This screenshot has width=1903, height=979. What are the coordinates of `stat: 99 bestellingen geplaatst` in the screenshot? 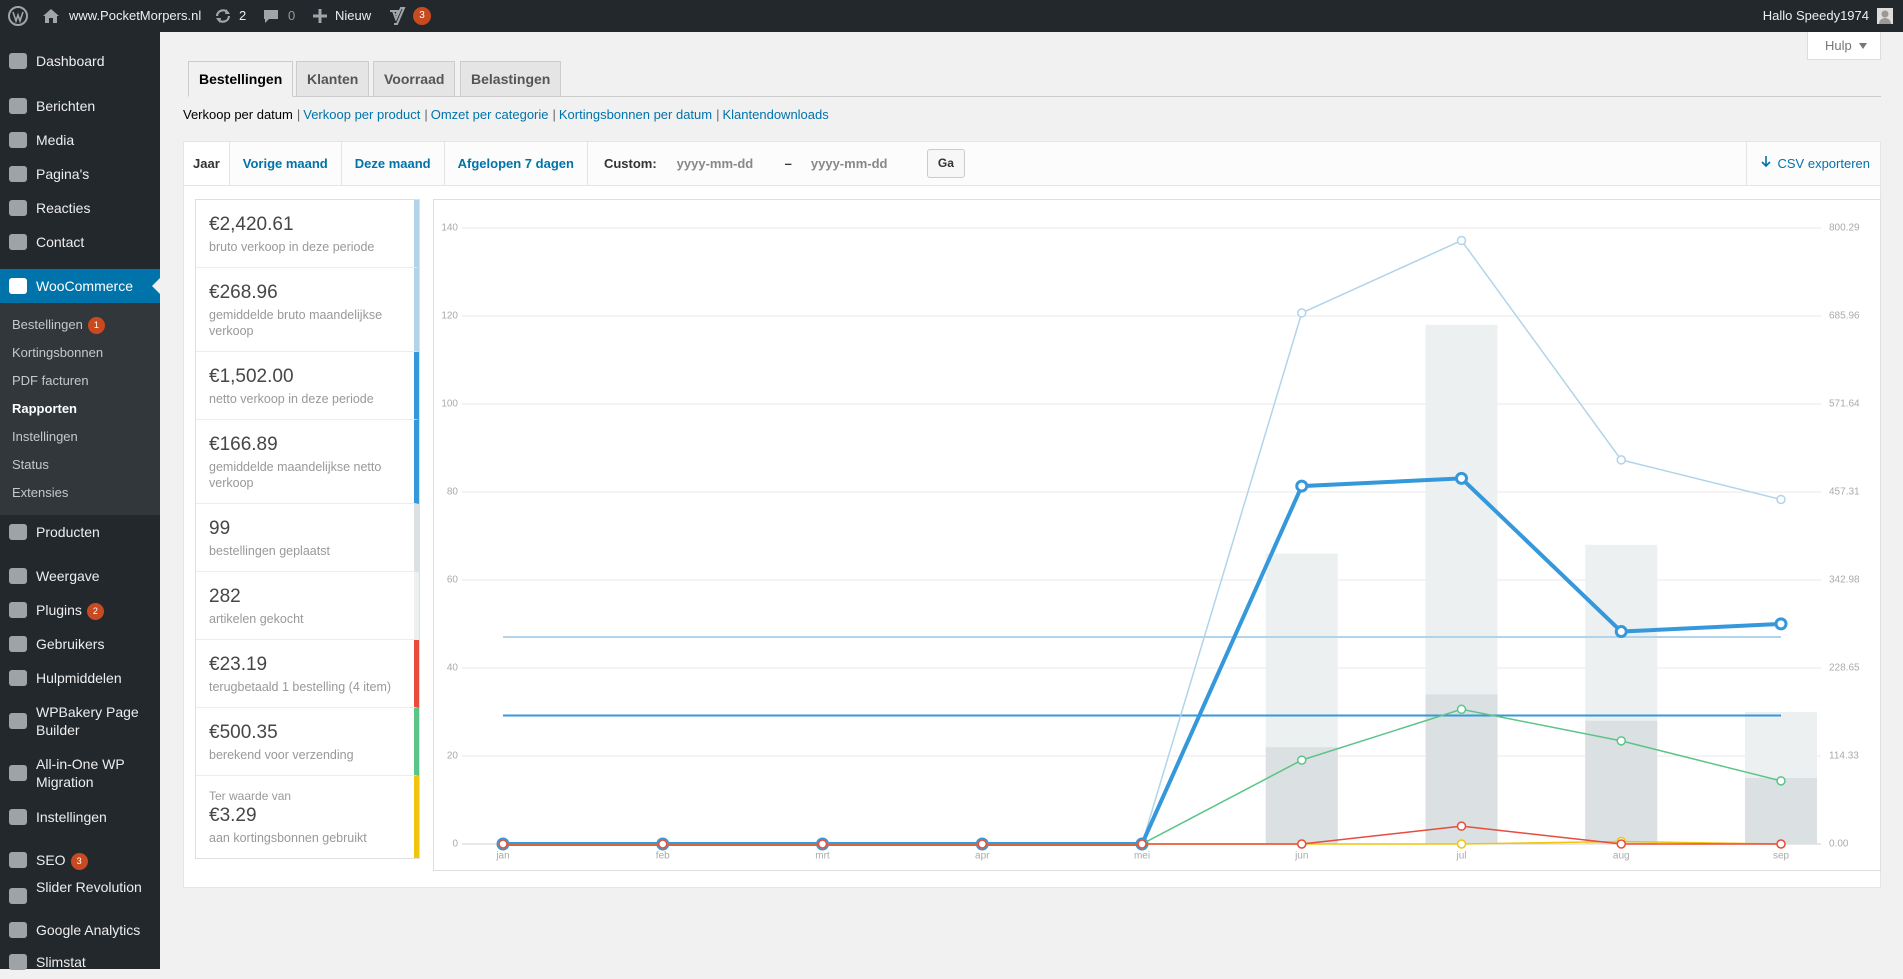 It's located at (307, 538).